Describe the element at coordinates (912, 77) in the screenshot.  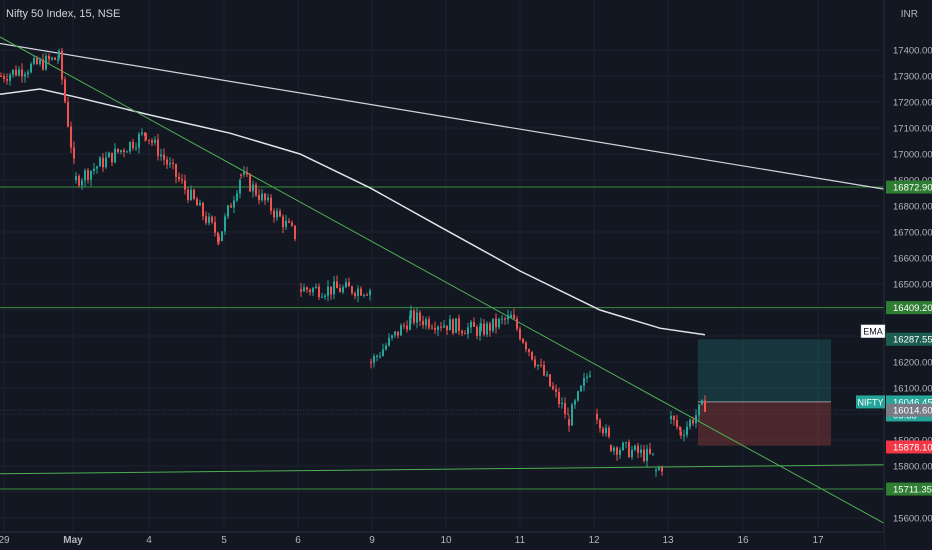
I see `price-tick-label: 17300.00` at that location.